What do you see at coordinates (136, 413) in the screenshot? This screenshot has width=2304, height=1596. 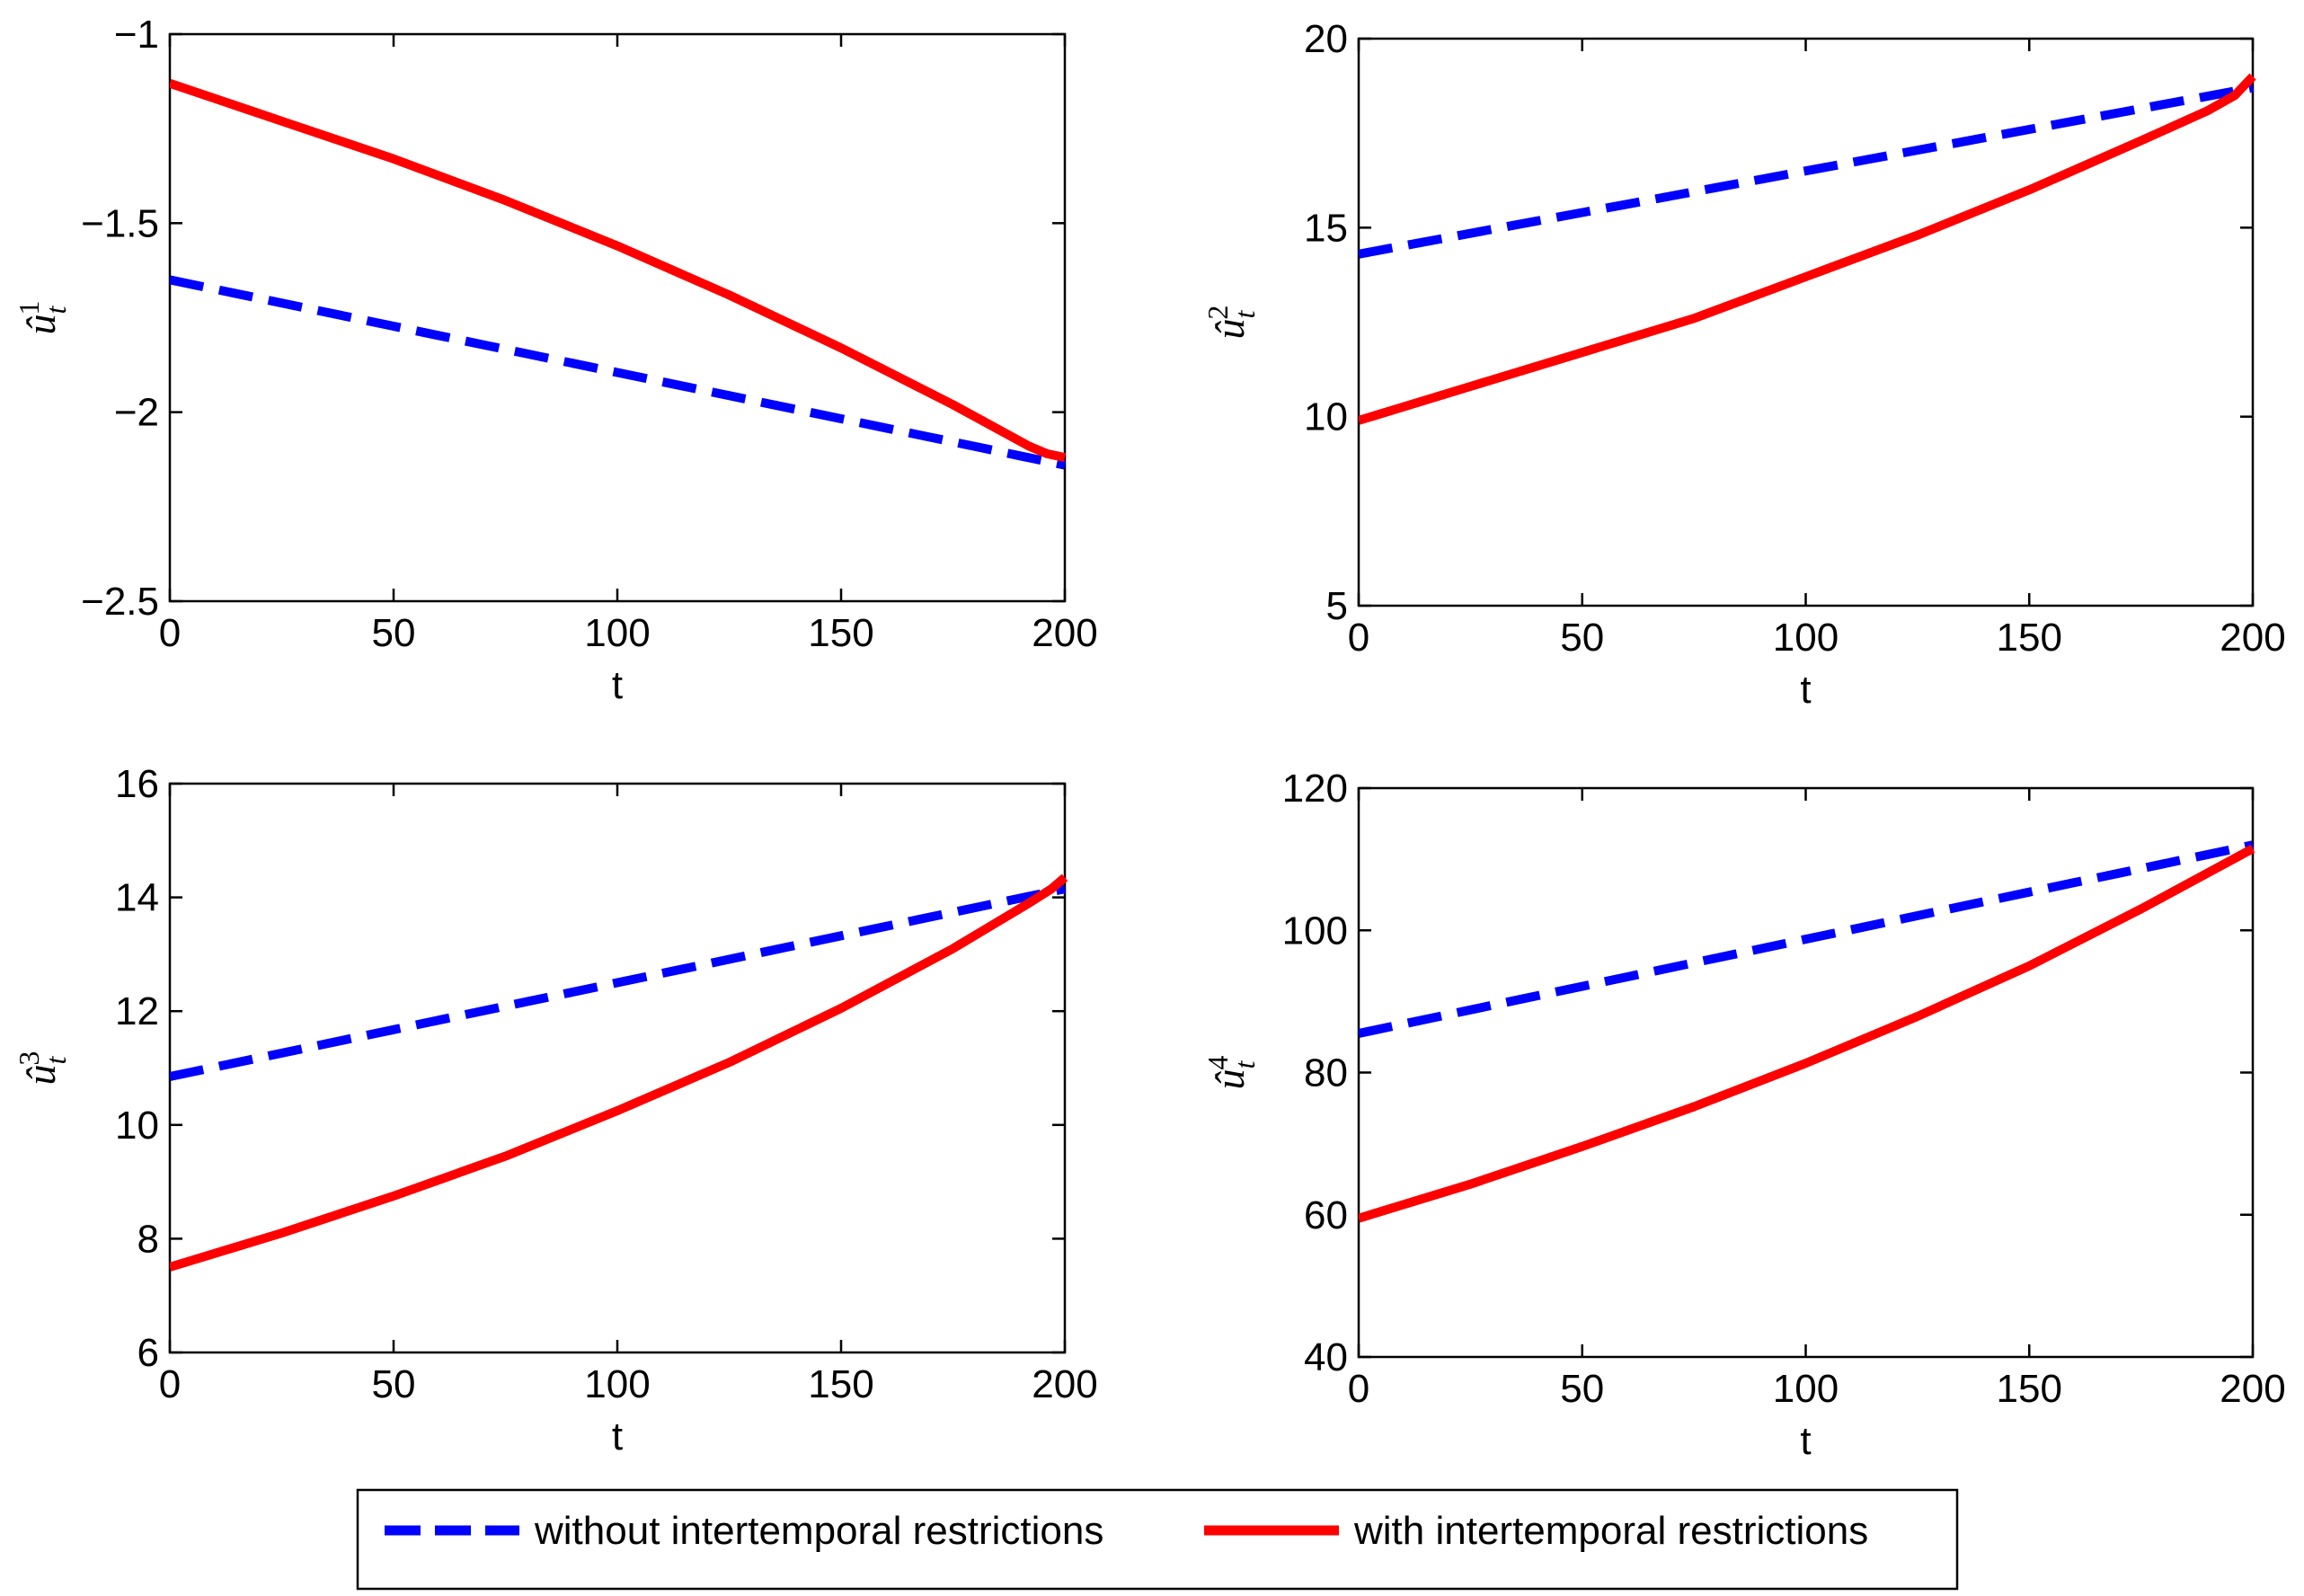 I see `y-tick-label: −2` at bounding box center [136, 413].